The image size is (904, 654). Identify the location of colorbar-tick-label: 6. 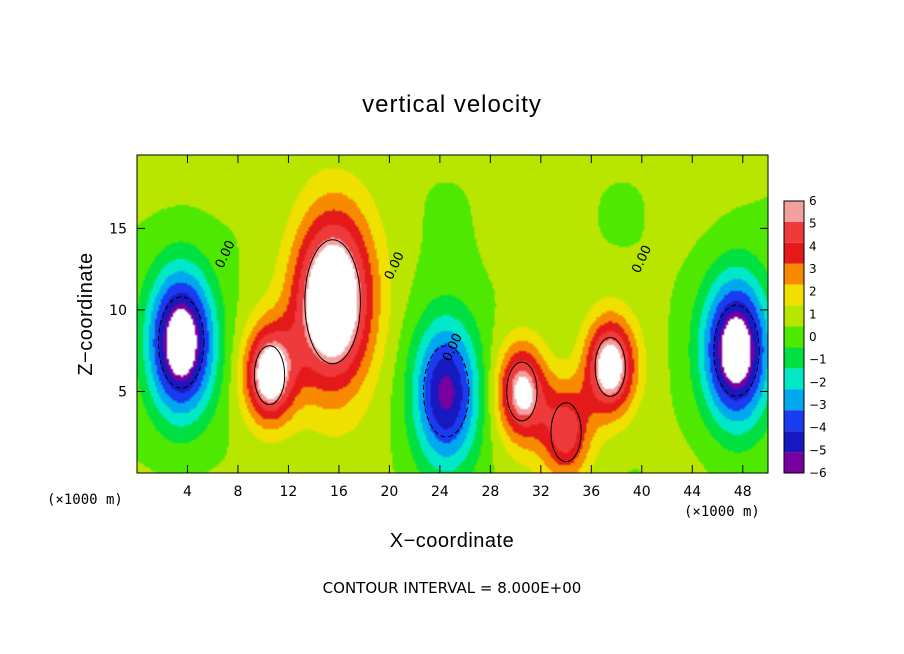
(813, 201).